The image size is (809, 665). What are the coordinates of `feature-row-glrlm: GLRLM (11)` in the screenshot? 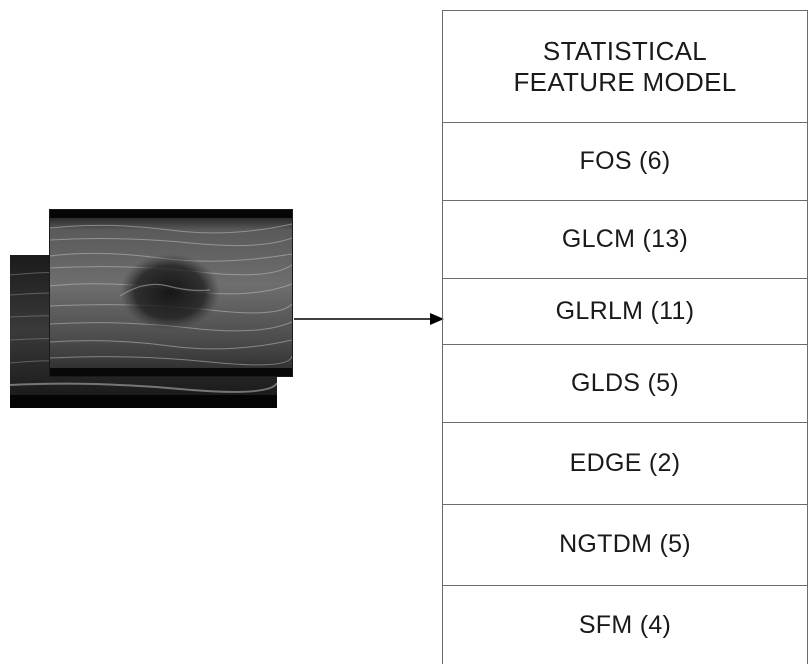 It's located at (625, 312).